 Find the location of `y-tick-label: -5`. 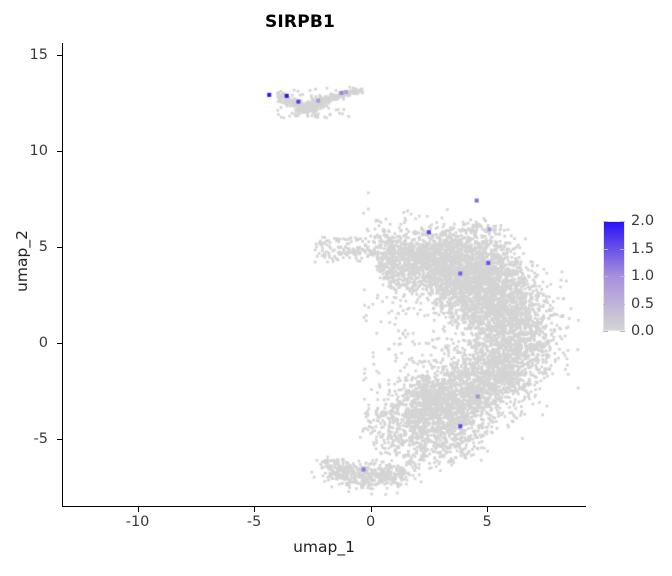

y-tick-label: -5 is located at coordinates (40, 438).